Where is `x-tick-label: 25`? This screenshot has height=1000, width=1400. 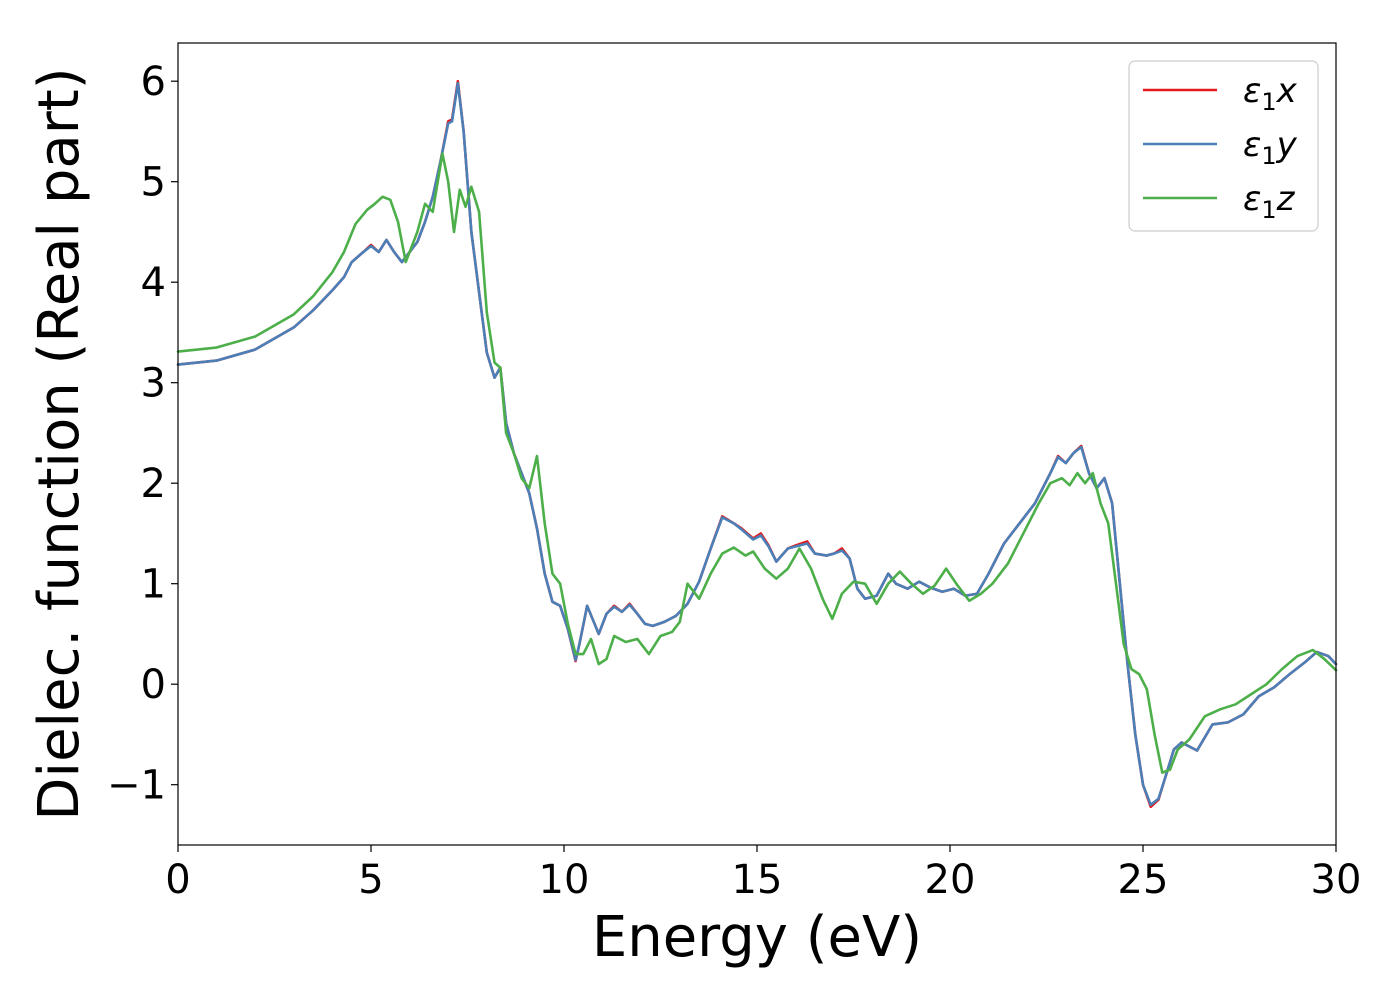 x-tick-label: 25 is located at coordinates (1143, 880).